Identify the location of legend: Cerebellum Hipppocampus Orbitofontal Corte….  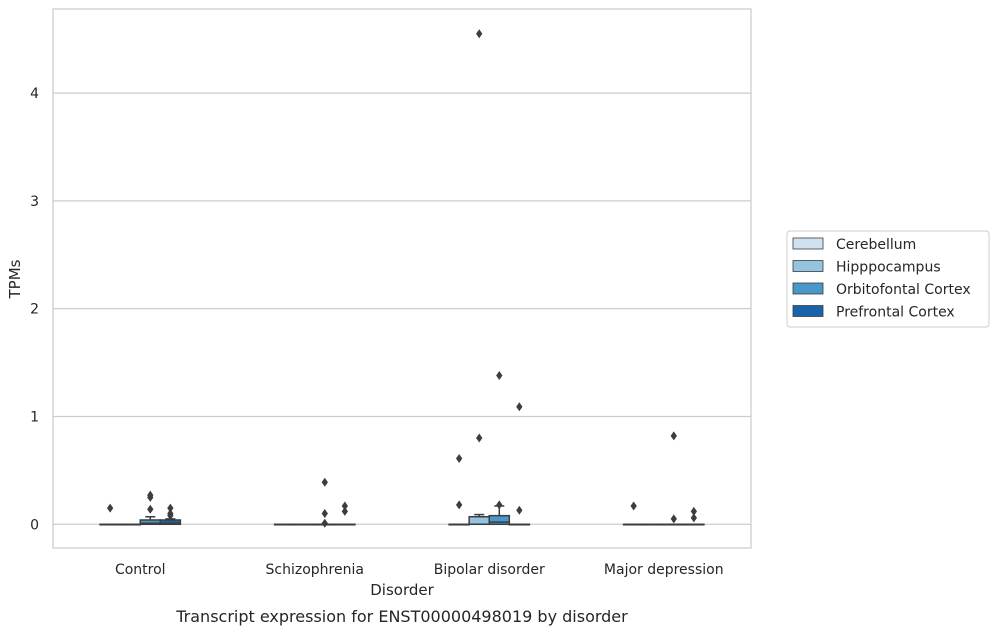
(888, 279).